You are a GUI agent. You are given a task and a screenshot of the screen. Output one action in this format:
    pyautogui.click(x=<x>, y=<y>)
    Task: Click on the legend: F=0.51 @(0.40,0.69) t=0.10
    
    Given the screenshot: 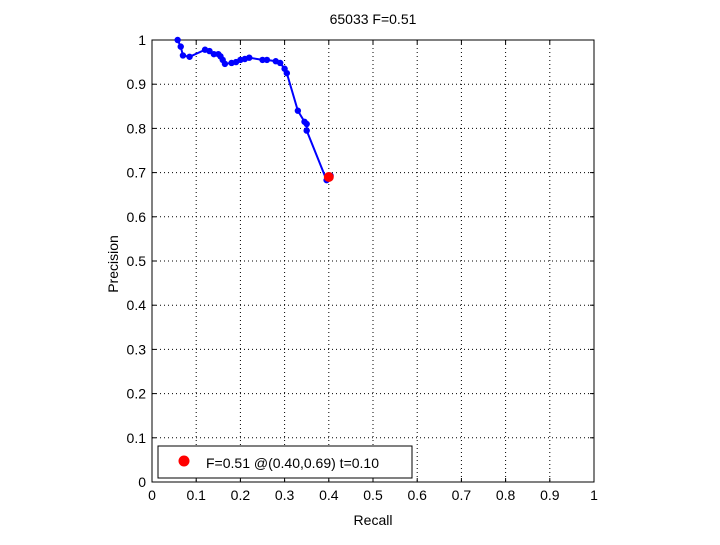 What is the action you would take?
    pyautogui.click(x=285, y=462)
    